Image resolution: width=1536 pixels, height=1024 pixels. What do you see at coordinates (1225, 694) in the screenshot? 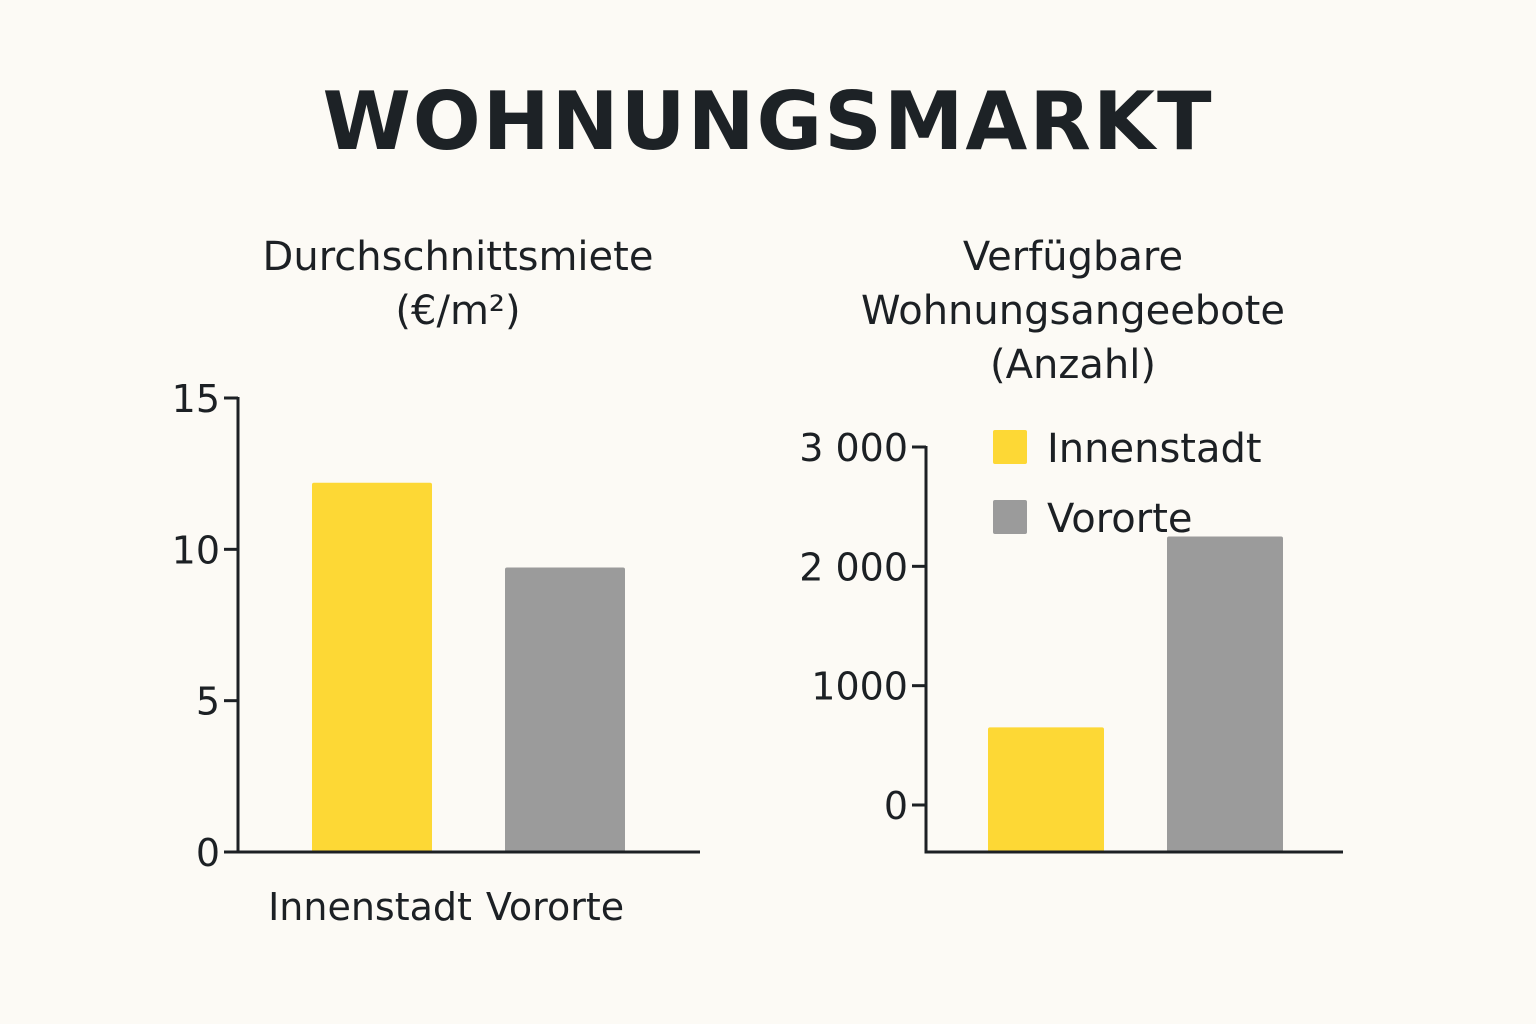
I see `chart2-bar-vororte` at bounding box center [1225, 694].